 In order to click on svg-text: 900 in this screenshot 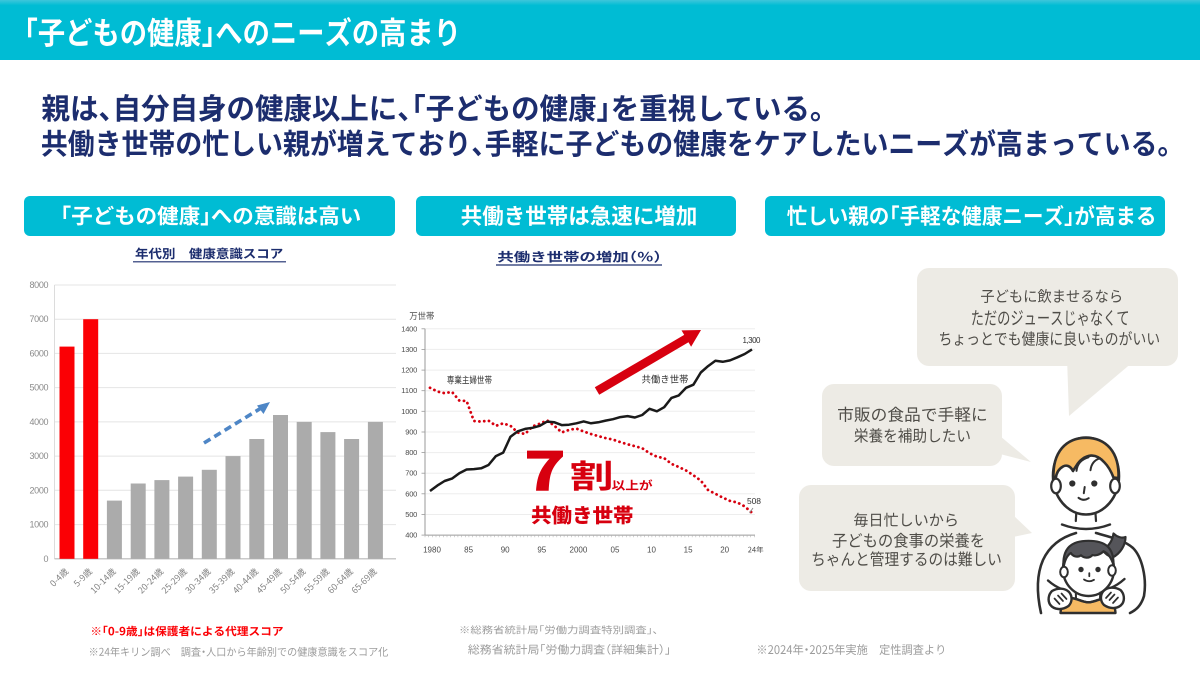, I will do `click(411, 432)`.